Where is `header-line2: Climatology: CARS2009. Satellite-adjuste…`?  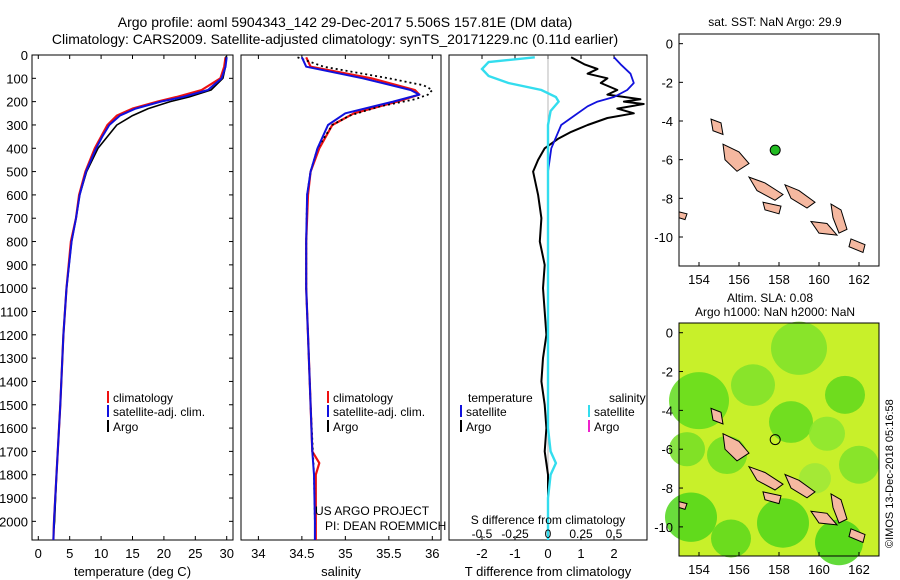
header-line2: Climatology: CARS2009. Satellite-adjuste… is located at coordinates (335, 39).